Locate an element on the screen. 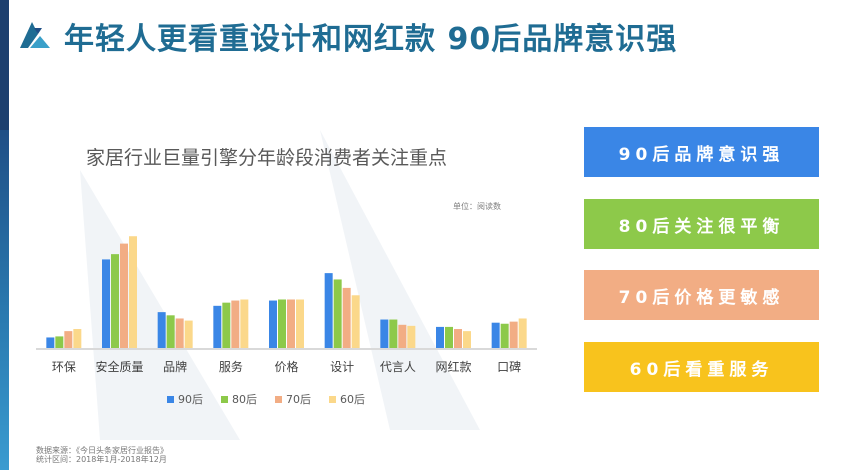 The width and height of the screenshot is (841, 470). legend-label-90: 90后 is located at coordinates (190, 399).